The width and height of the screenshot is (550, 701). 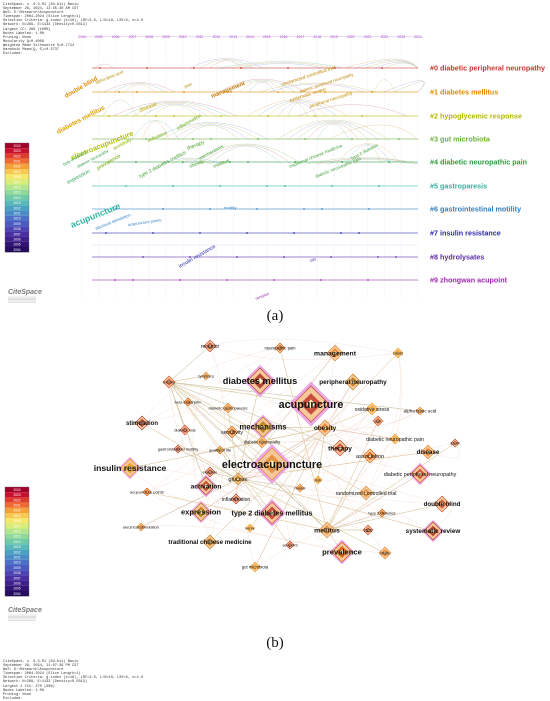 What do you see at coordinates (16, 552) in the screenshot?
I see `legend-year: 2012` at bounding box center [16, 552].